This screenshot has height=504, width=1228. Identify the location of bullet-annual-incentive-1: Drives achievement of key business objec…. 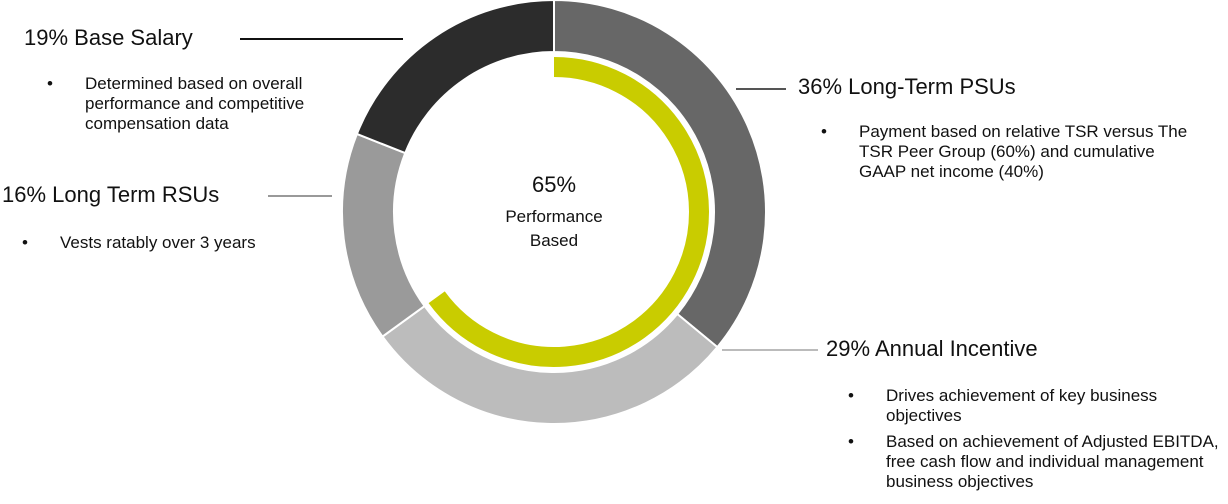
(1037, 406).